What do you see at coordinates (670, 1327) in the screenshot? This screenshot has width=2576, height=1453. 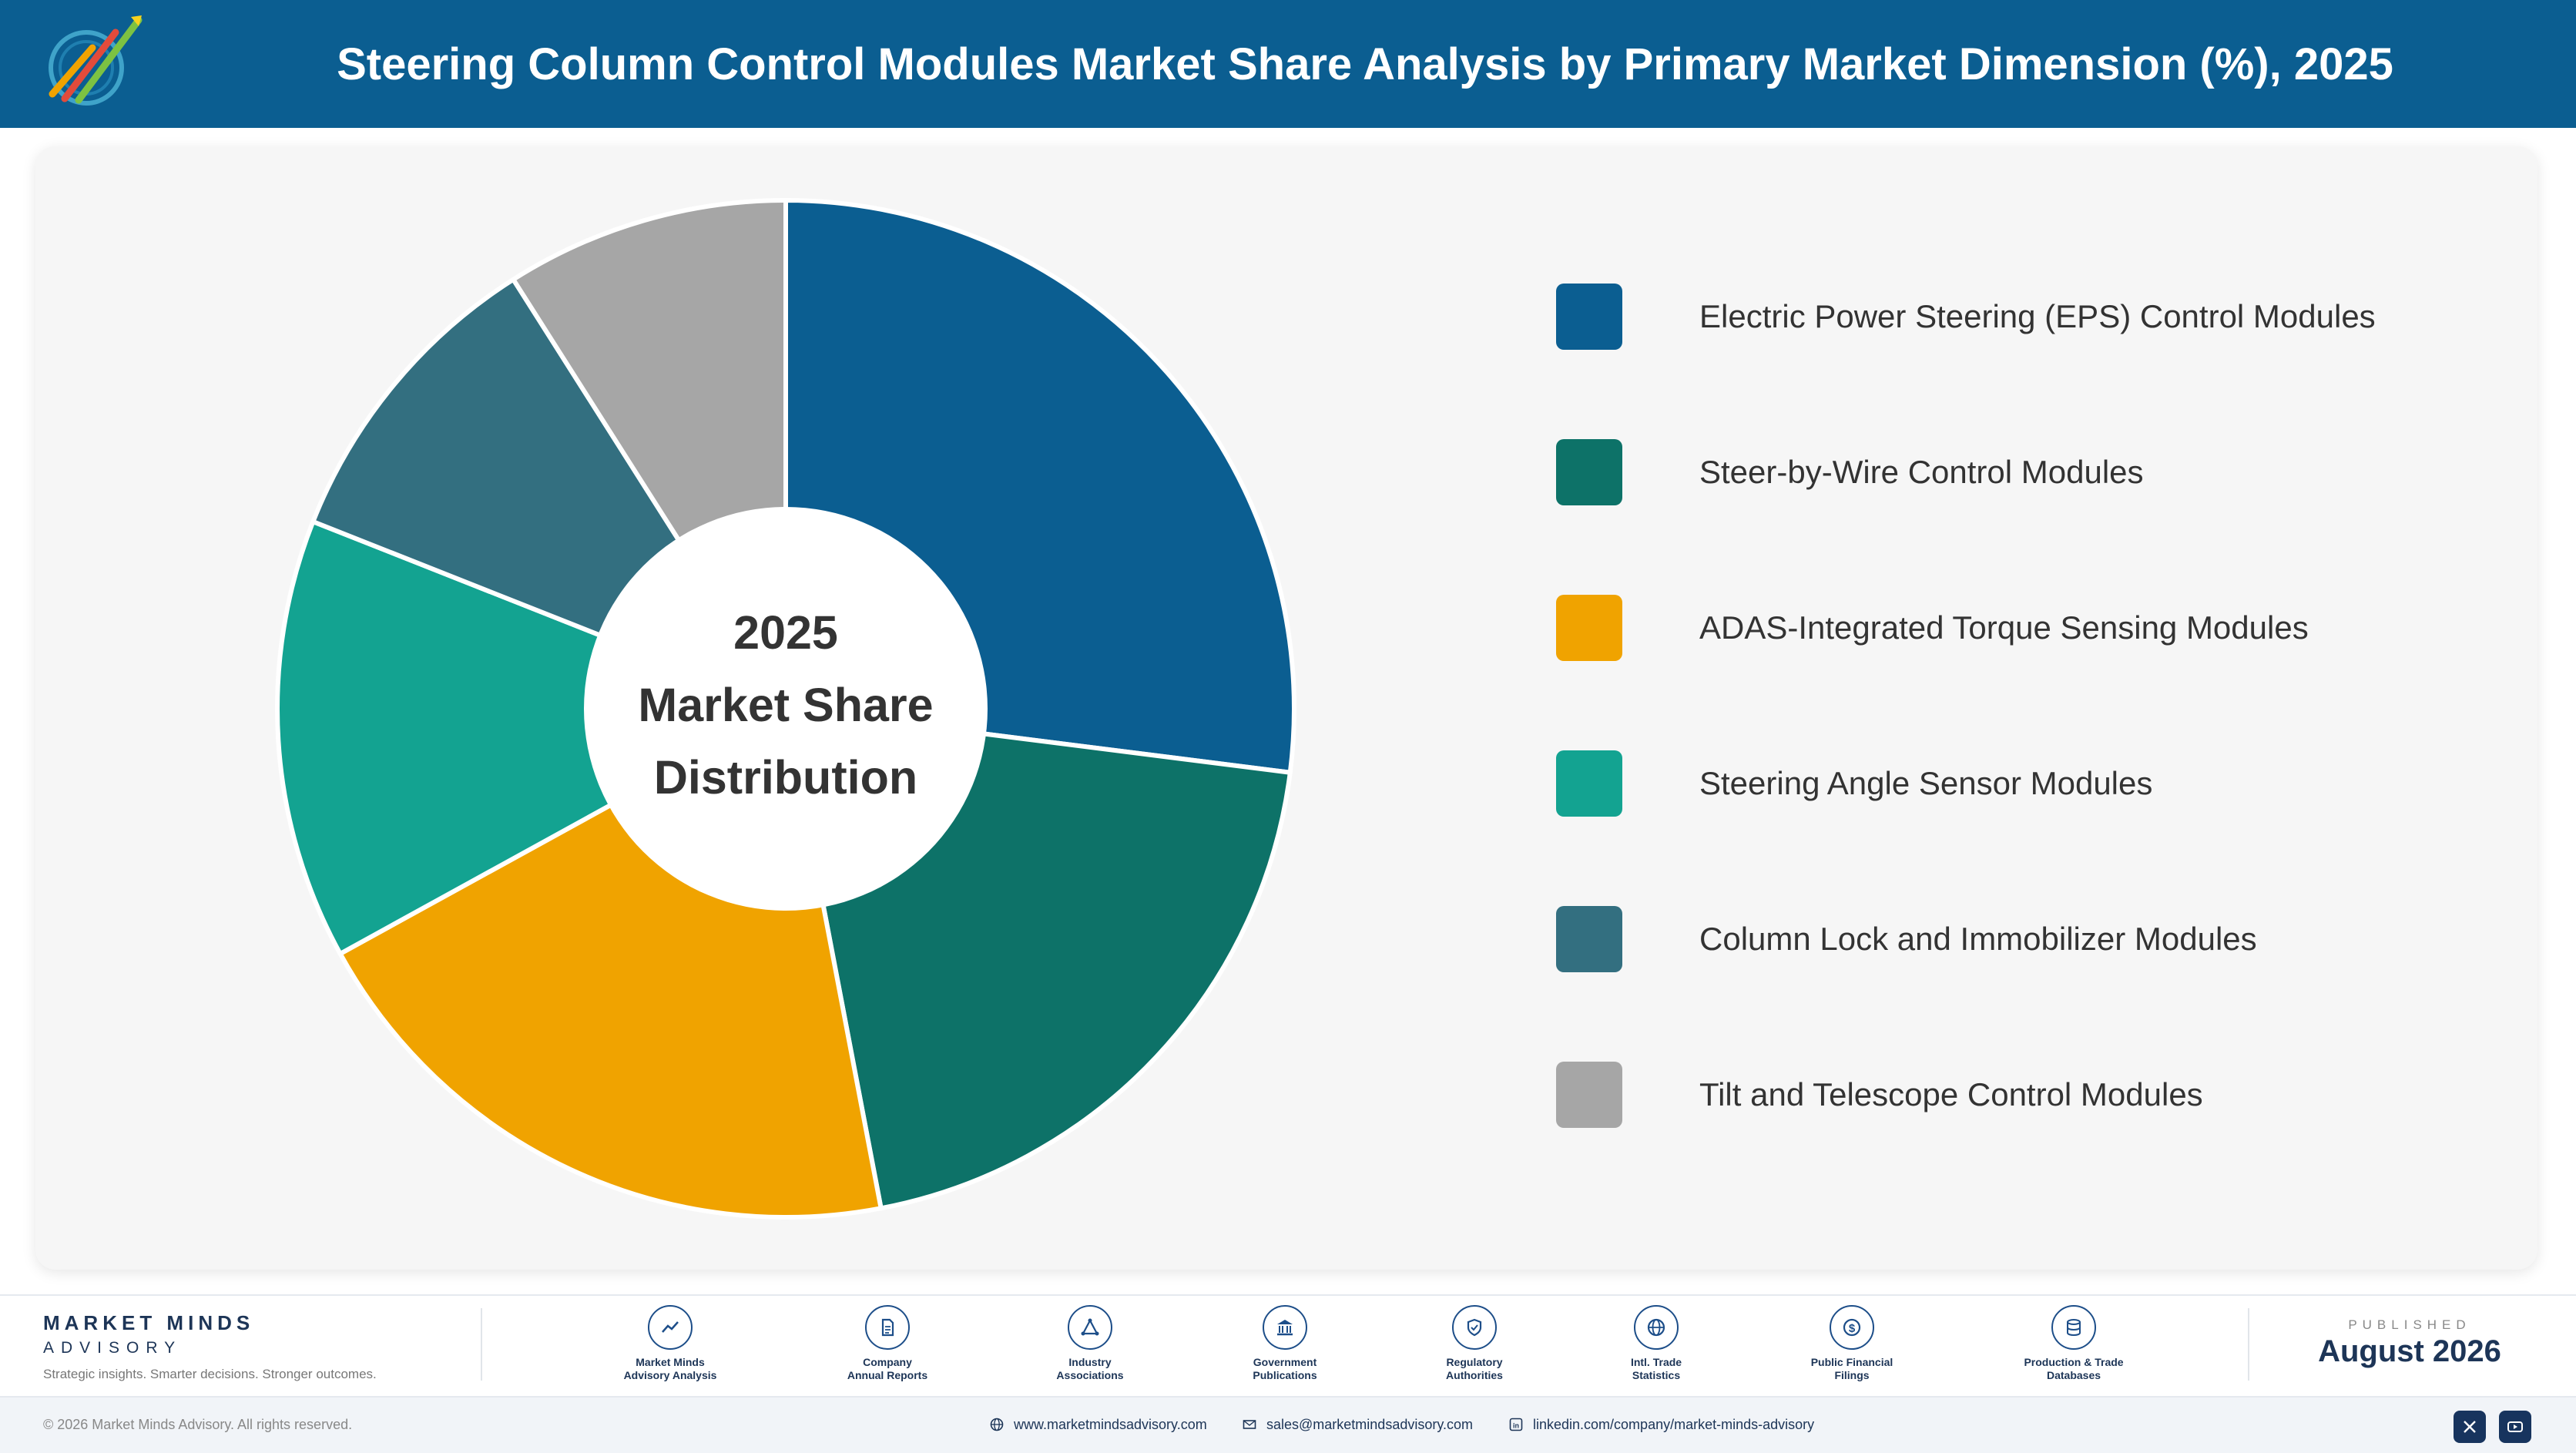 I see `chart-line-icon` at bounding box center [670, 1327].